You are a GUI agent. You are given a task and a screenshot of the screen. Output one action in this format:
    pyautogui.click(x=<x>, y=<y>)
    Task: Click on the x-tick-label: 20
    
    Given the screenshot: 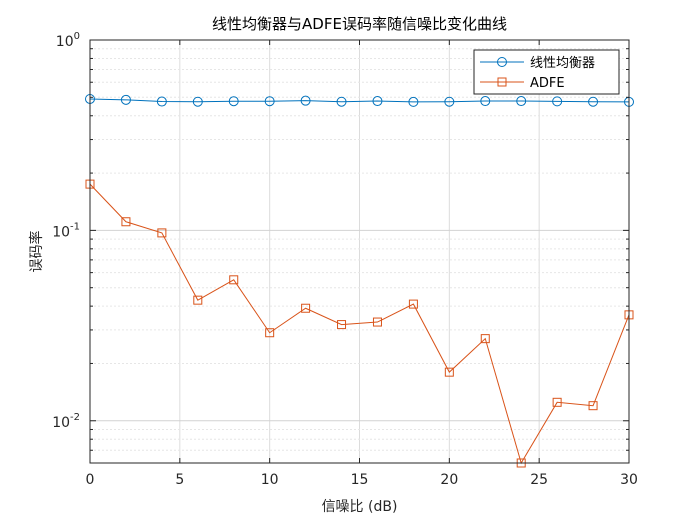 What is the action you would take?
    pyautogui.click(x=449, y=480)
    